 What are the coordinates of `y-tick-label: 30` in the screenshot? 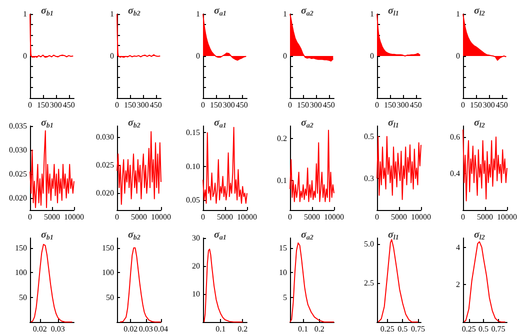 It's located at (196, 238).